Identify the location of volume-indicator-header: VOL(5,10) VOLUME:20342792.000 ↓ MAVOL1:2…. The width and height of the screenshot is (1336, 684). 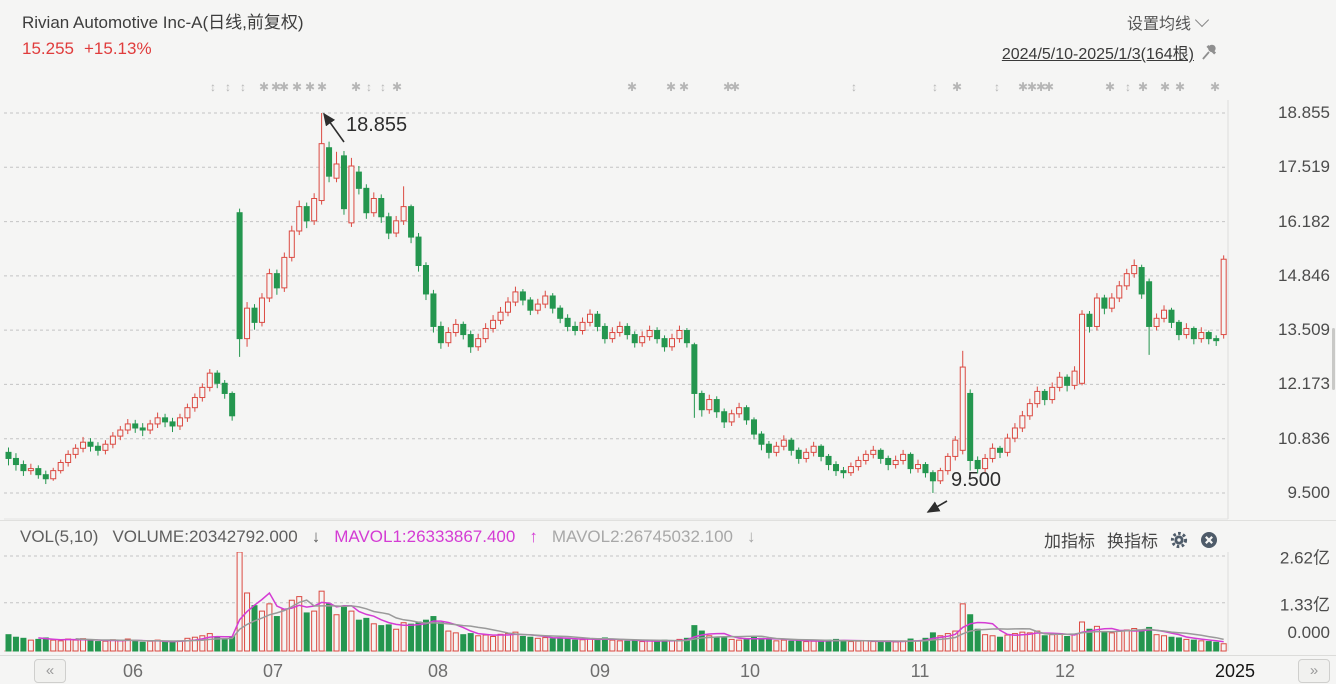
(388, 537).